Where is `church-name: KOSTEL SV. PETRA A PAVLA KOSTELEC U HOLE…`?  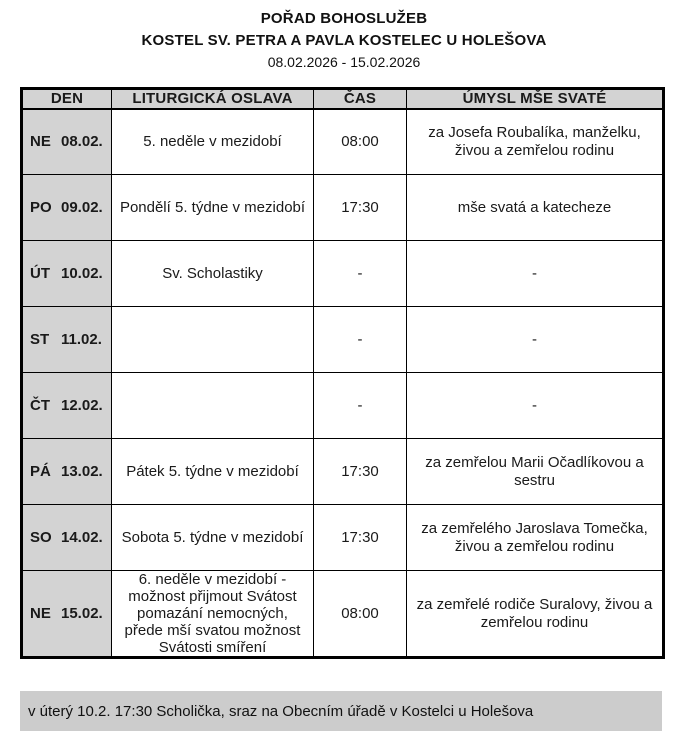 church-name: KOSTEL SV. PETRA A PAVLA KOSTELEC U HOLE… is located at coordinates (344, 40).